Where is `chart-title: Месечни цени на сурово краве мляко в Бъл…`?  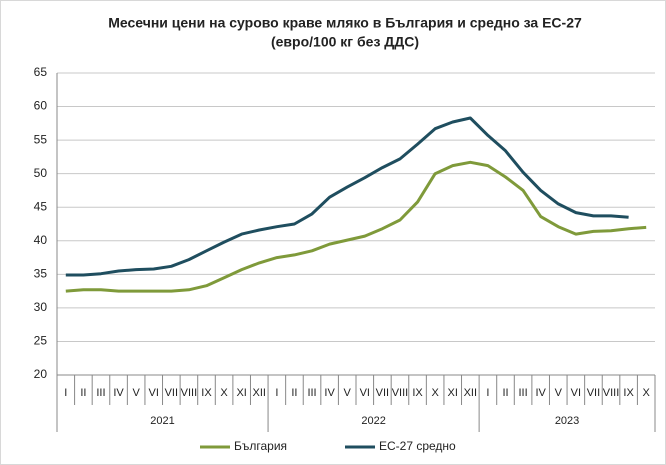 chart-title: Месечни цени на сурово краве мляко в Бъл… is located at coordinates (345, 23).